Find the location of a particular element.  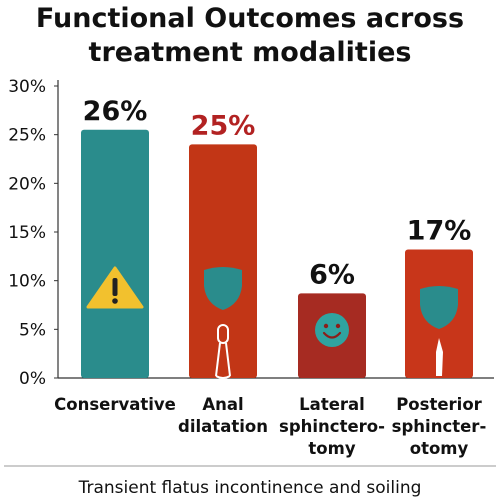

smiley-eye-right is located at coordinates (338, 326).